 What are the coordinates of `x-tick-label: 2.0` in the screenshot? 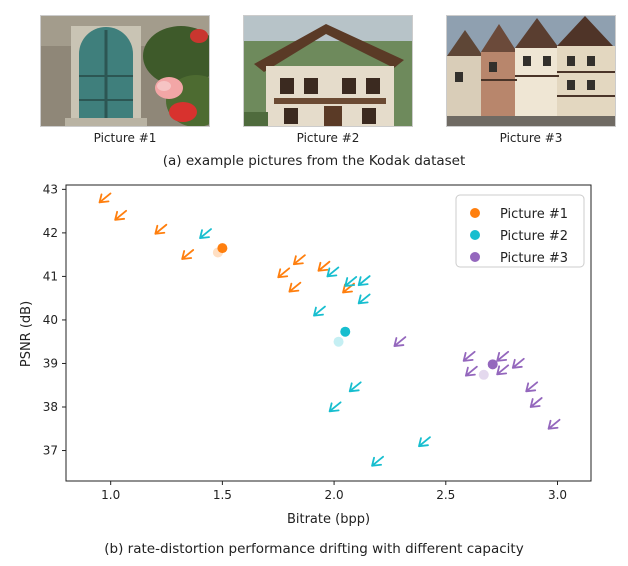 It's located at (334, 495).